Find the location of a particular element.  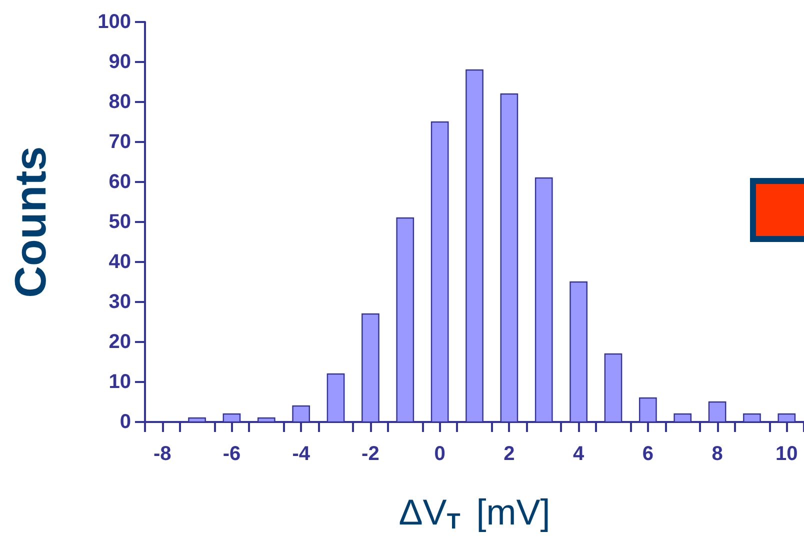

x-tick-label: 6 is located at coordinates (648, 454).